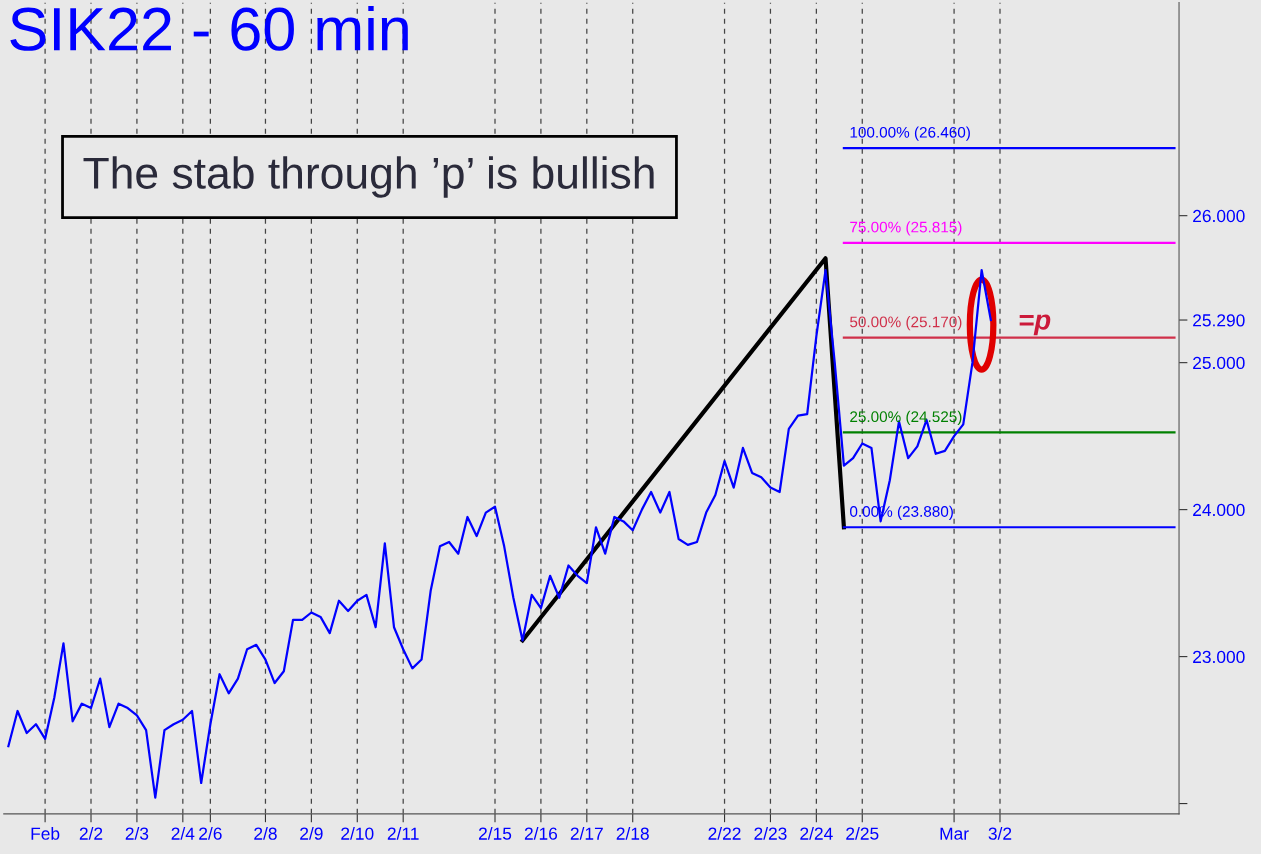 The image size is (1261, 854). What do you see at coordinates (183, 833) in the screenshot?
I see `x-tick-label: 2/4` at bounding box center [183, 833].